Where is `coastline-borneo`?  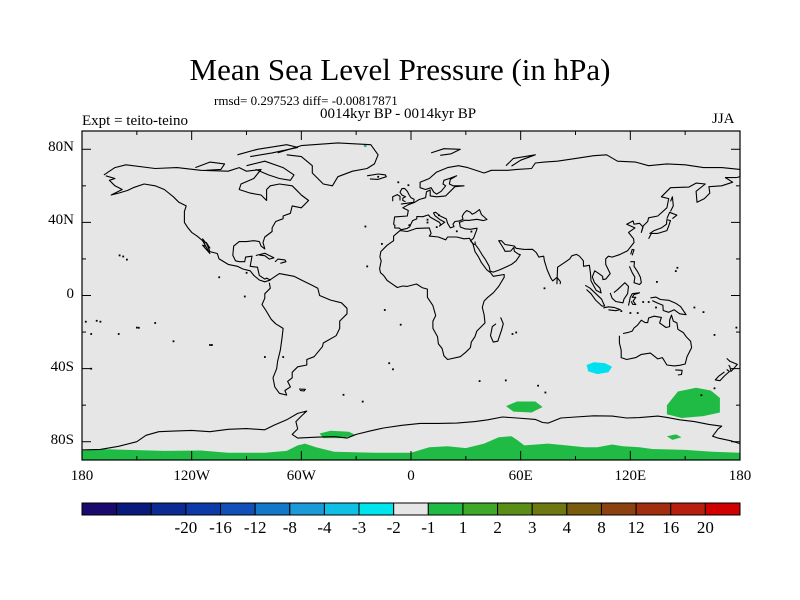
coastline-borneo is located at coordinates (619, 293).